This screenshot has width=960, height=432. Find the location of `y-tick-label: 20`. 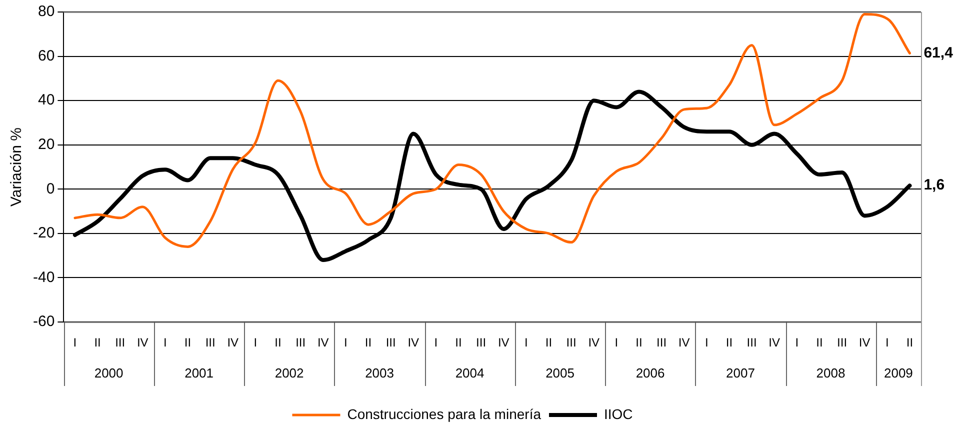

y-tick-label: 20 is located at coordinates (46, 144).